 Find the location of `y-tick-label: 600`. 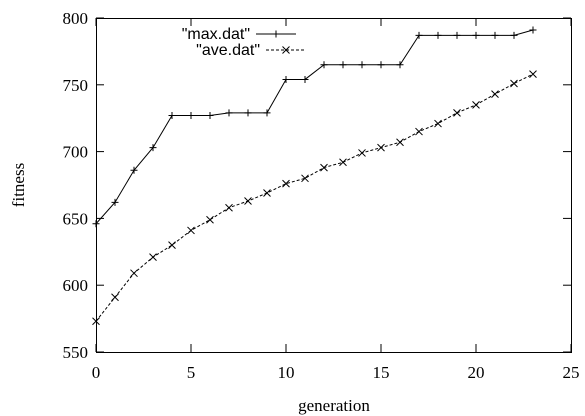

y-tick-label: 600 is located at coordinates (76, 285).